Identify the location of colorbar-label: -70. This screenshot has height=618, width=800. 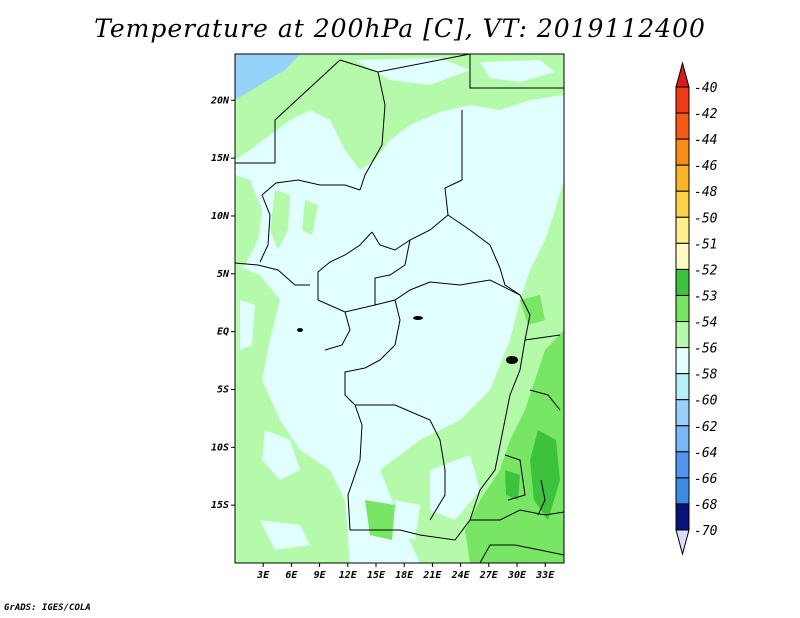
(706, 531).